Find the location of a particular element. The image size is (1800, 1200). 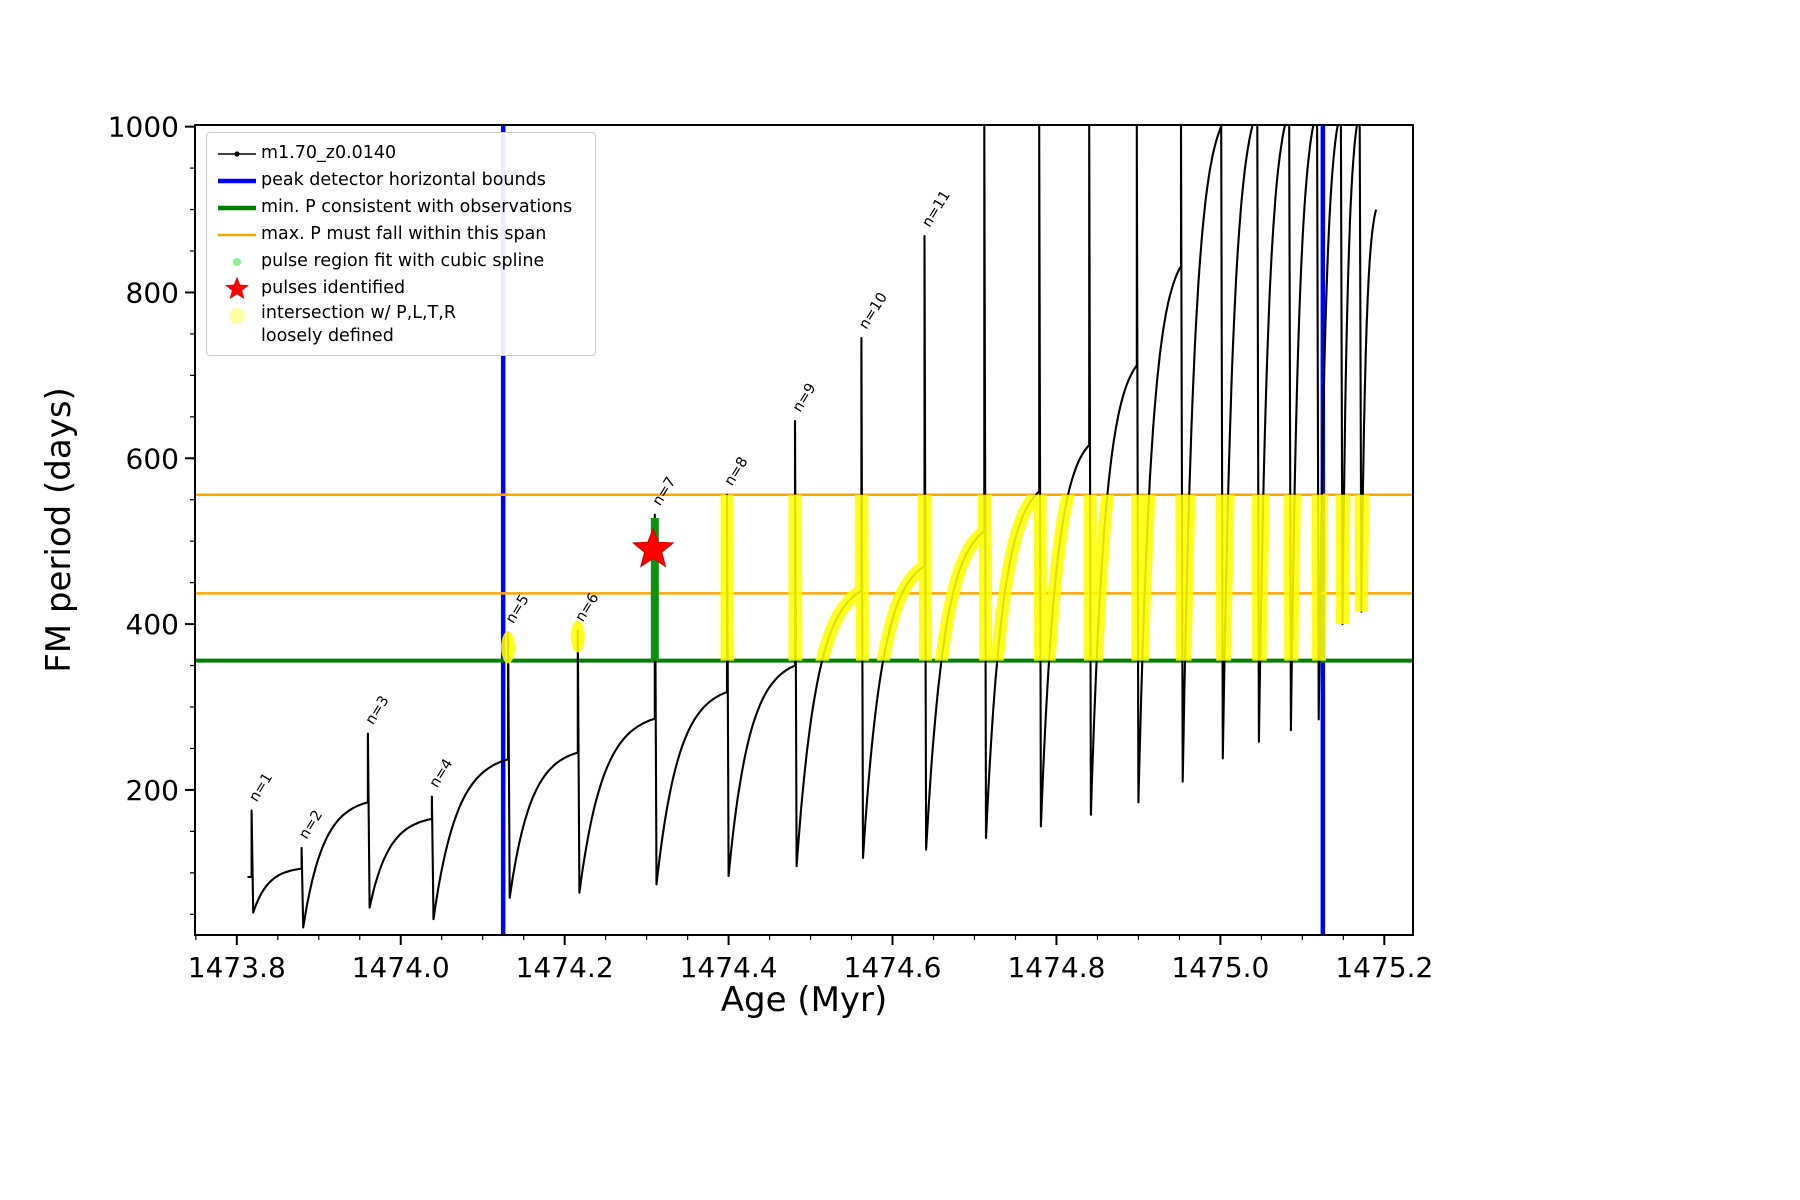

x-tick-label: 1475.0 is located at coordinates (1220, 967).